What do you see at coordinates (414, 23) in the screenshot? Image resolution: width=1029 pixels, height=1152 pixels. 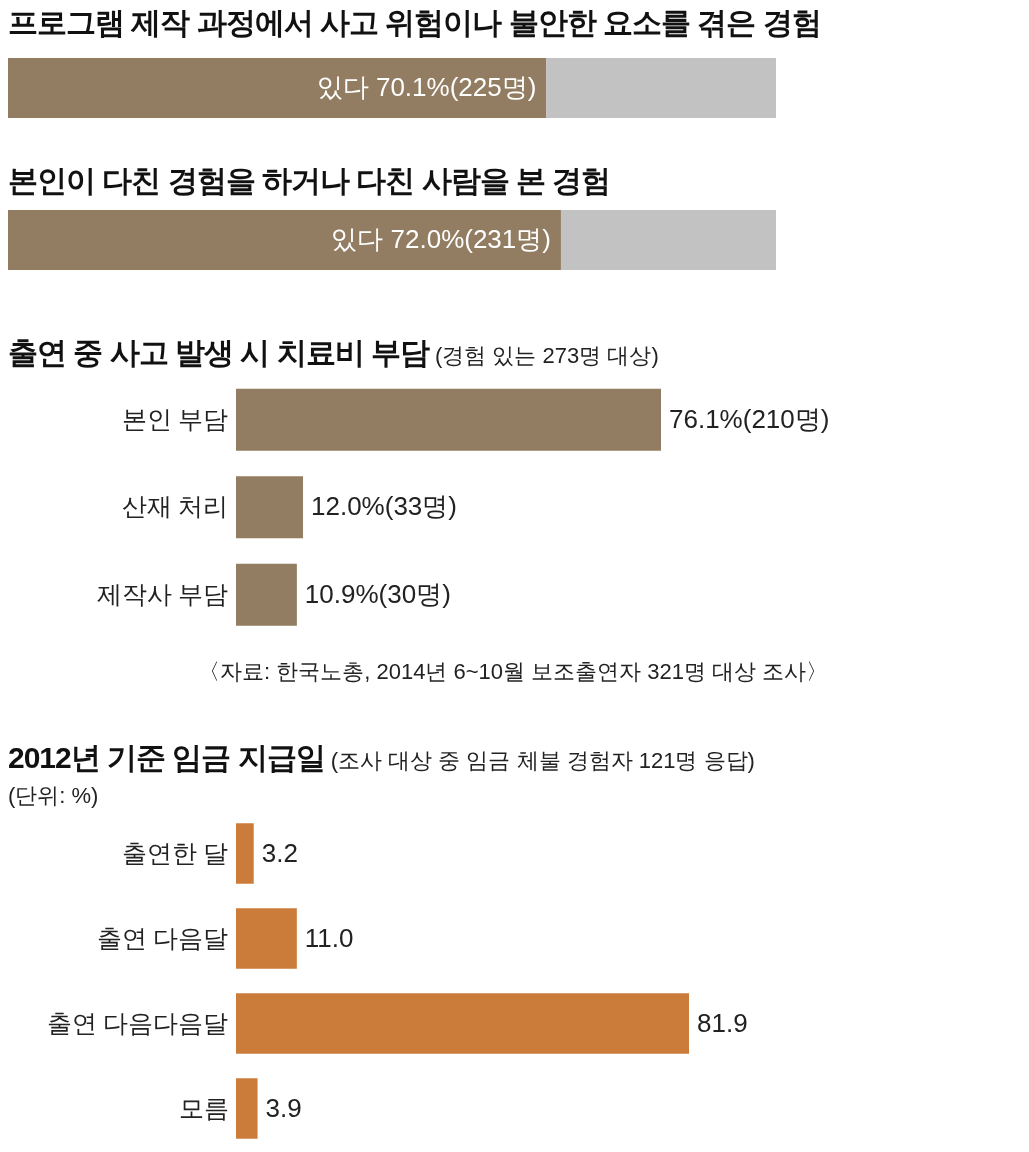 I see `chart-title: 프로그램 제작 과정에서 사고 위험이나 불안한 요소를 겪은 경험` at bounding box center [414, 23].